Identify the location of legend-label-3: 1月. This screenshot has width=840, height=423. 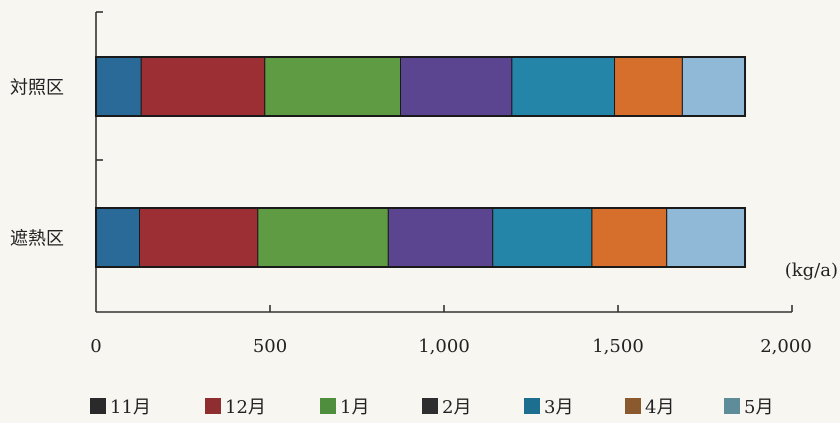
(354, 407).